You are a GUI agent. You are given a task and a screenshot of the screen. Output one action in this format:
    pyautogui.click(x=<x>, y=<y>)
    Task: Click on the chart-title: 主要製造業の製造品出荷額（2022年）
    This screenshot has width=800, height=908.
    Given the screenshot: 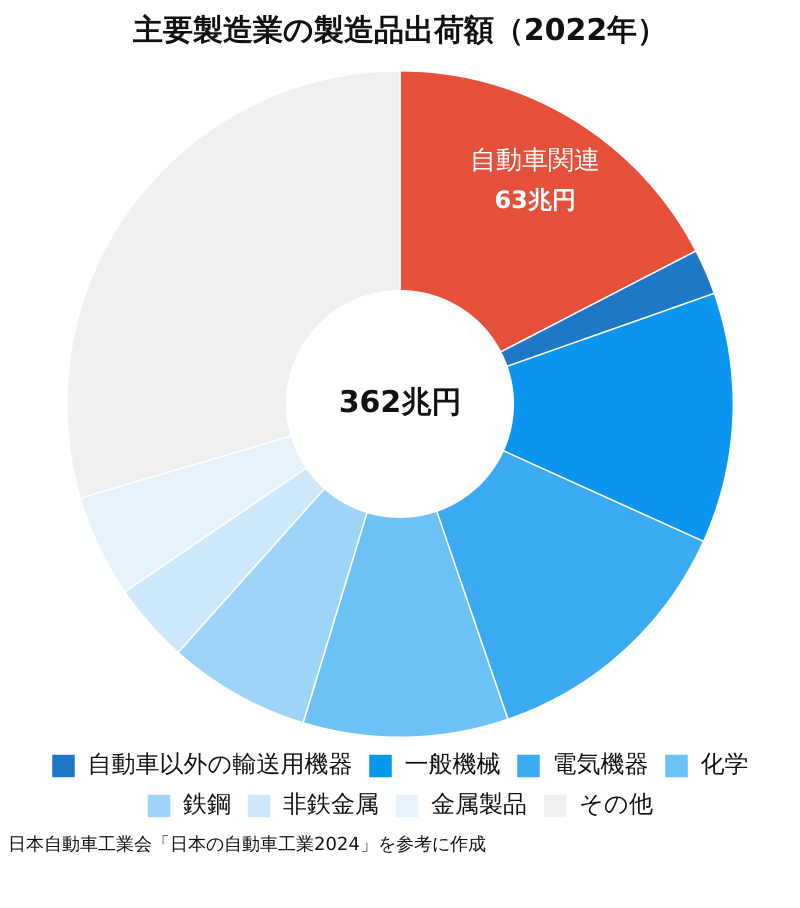 What is the action you would take?
    pyautogui.click(x=400, y=30)
    